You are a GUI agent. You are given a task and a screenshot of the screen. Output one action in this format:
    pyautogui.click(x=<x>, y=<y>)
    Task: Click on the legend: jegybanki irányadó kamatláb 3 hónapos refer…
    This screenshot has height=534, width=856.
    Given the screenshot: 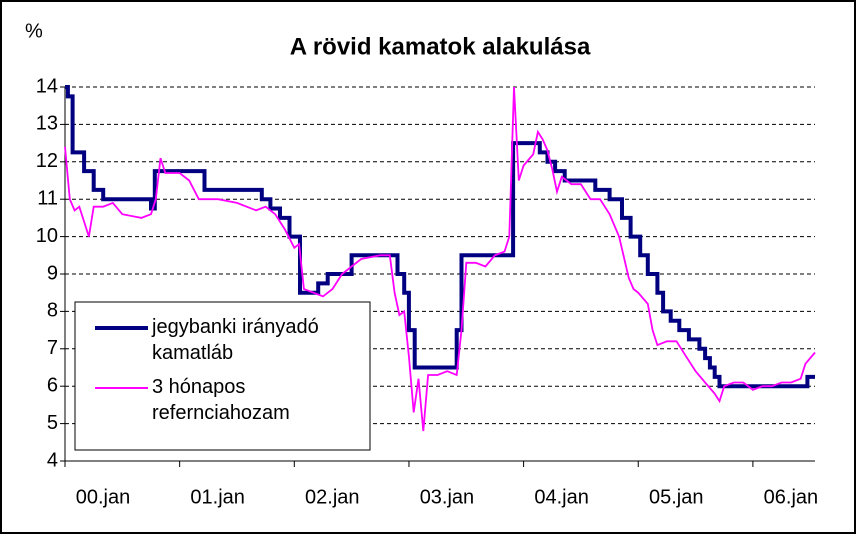 What is the action you would take?
    pyautogui.click(x=222, y=376)
    